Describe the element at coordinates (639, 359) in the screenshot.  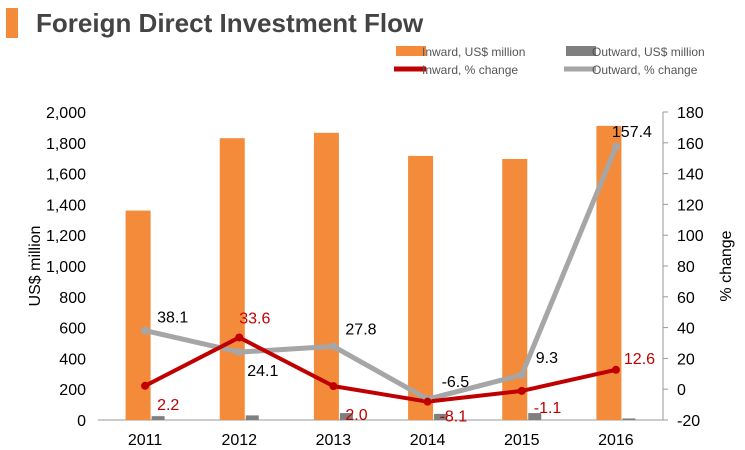
I see `inward-pct-label: 12.6` at that location.